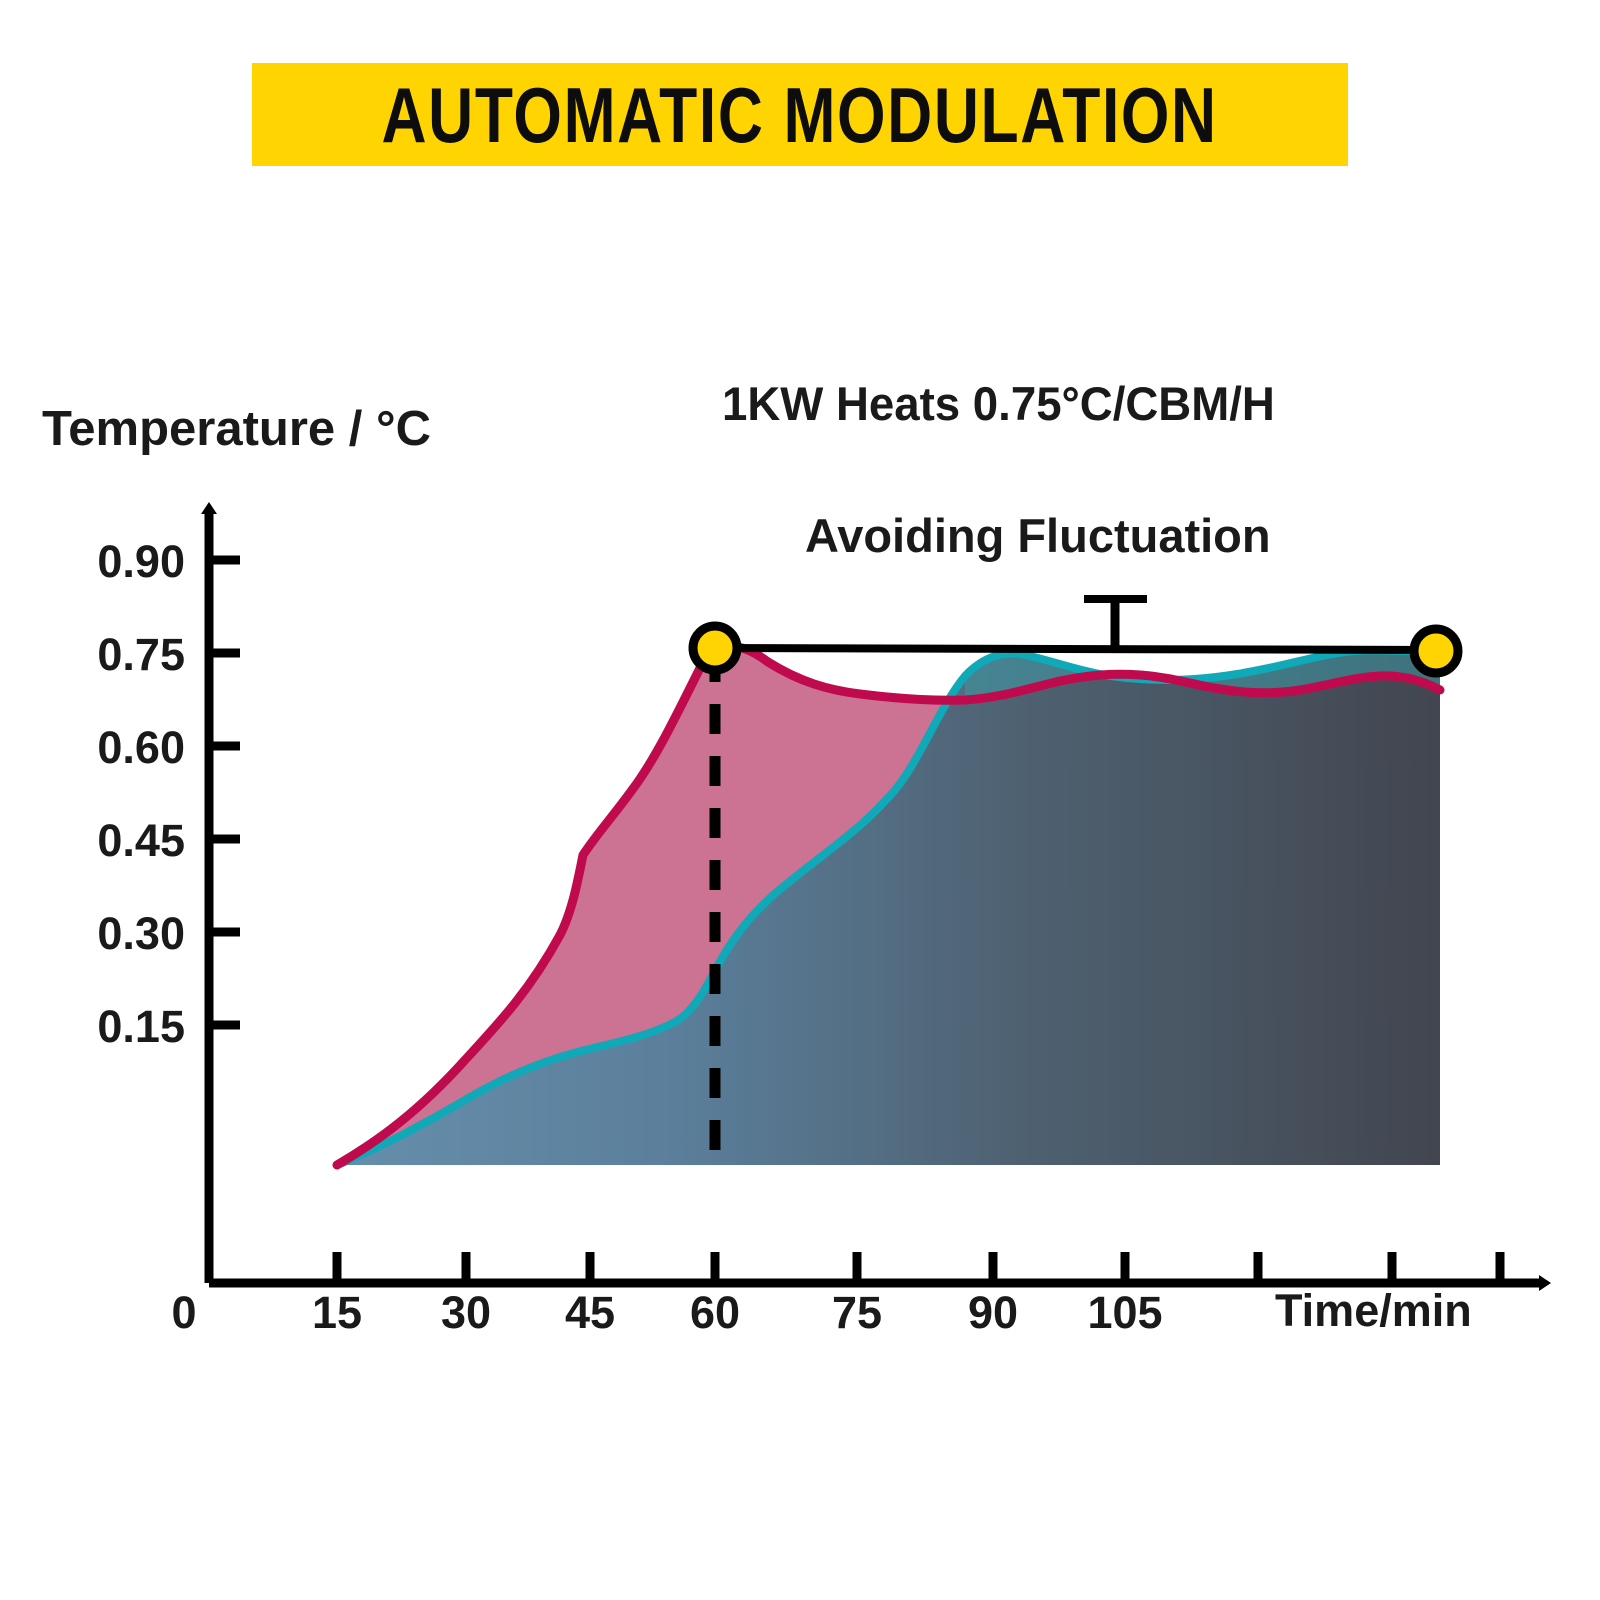 The width and height of the screenshot is (1600, 1600). Describe the element at coordinates (1038, 535) in the screenshot. I see `fluctuation-note-label: Avoiding Fluctuation` at that location.